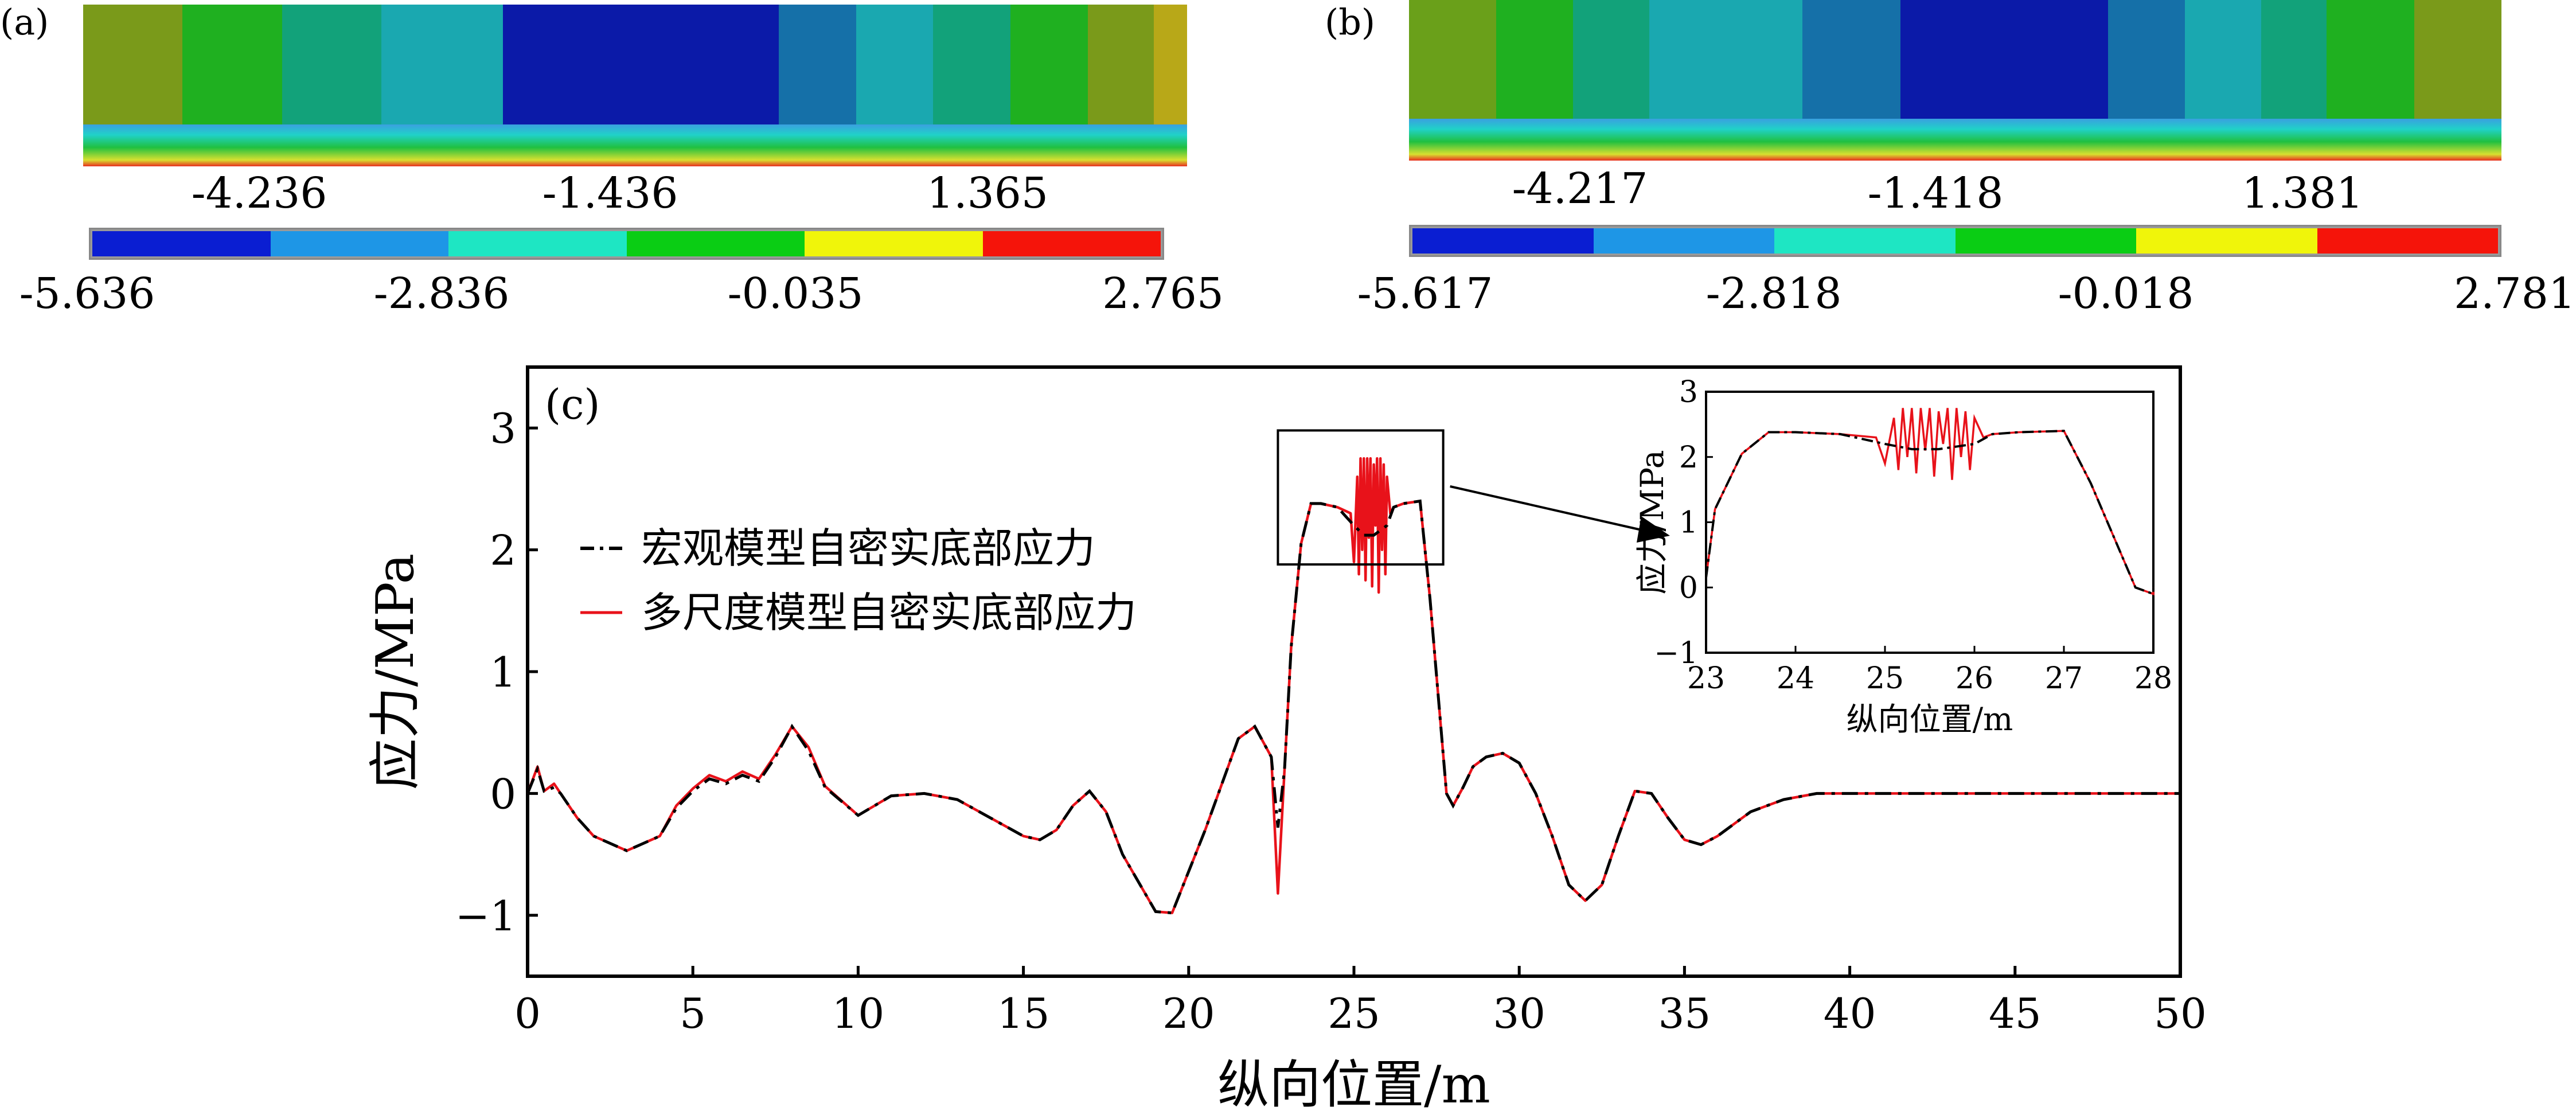  I want to click on x-axis-label: 纵向位置/m, so click(1354, 1083).